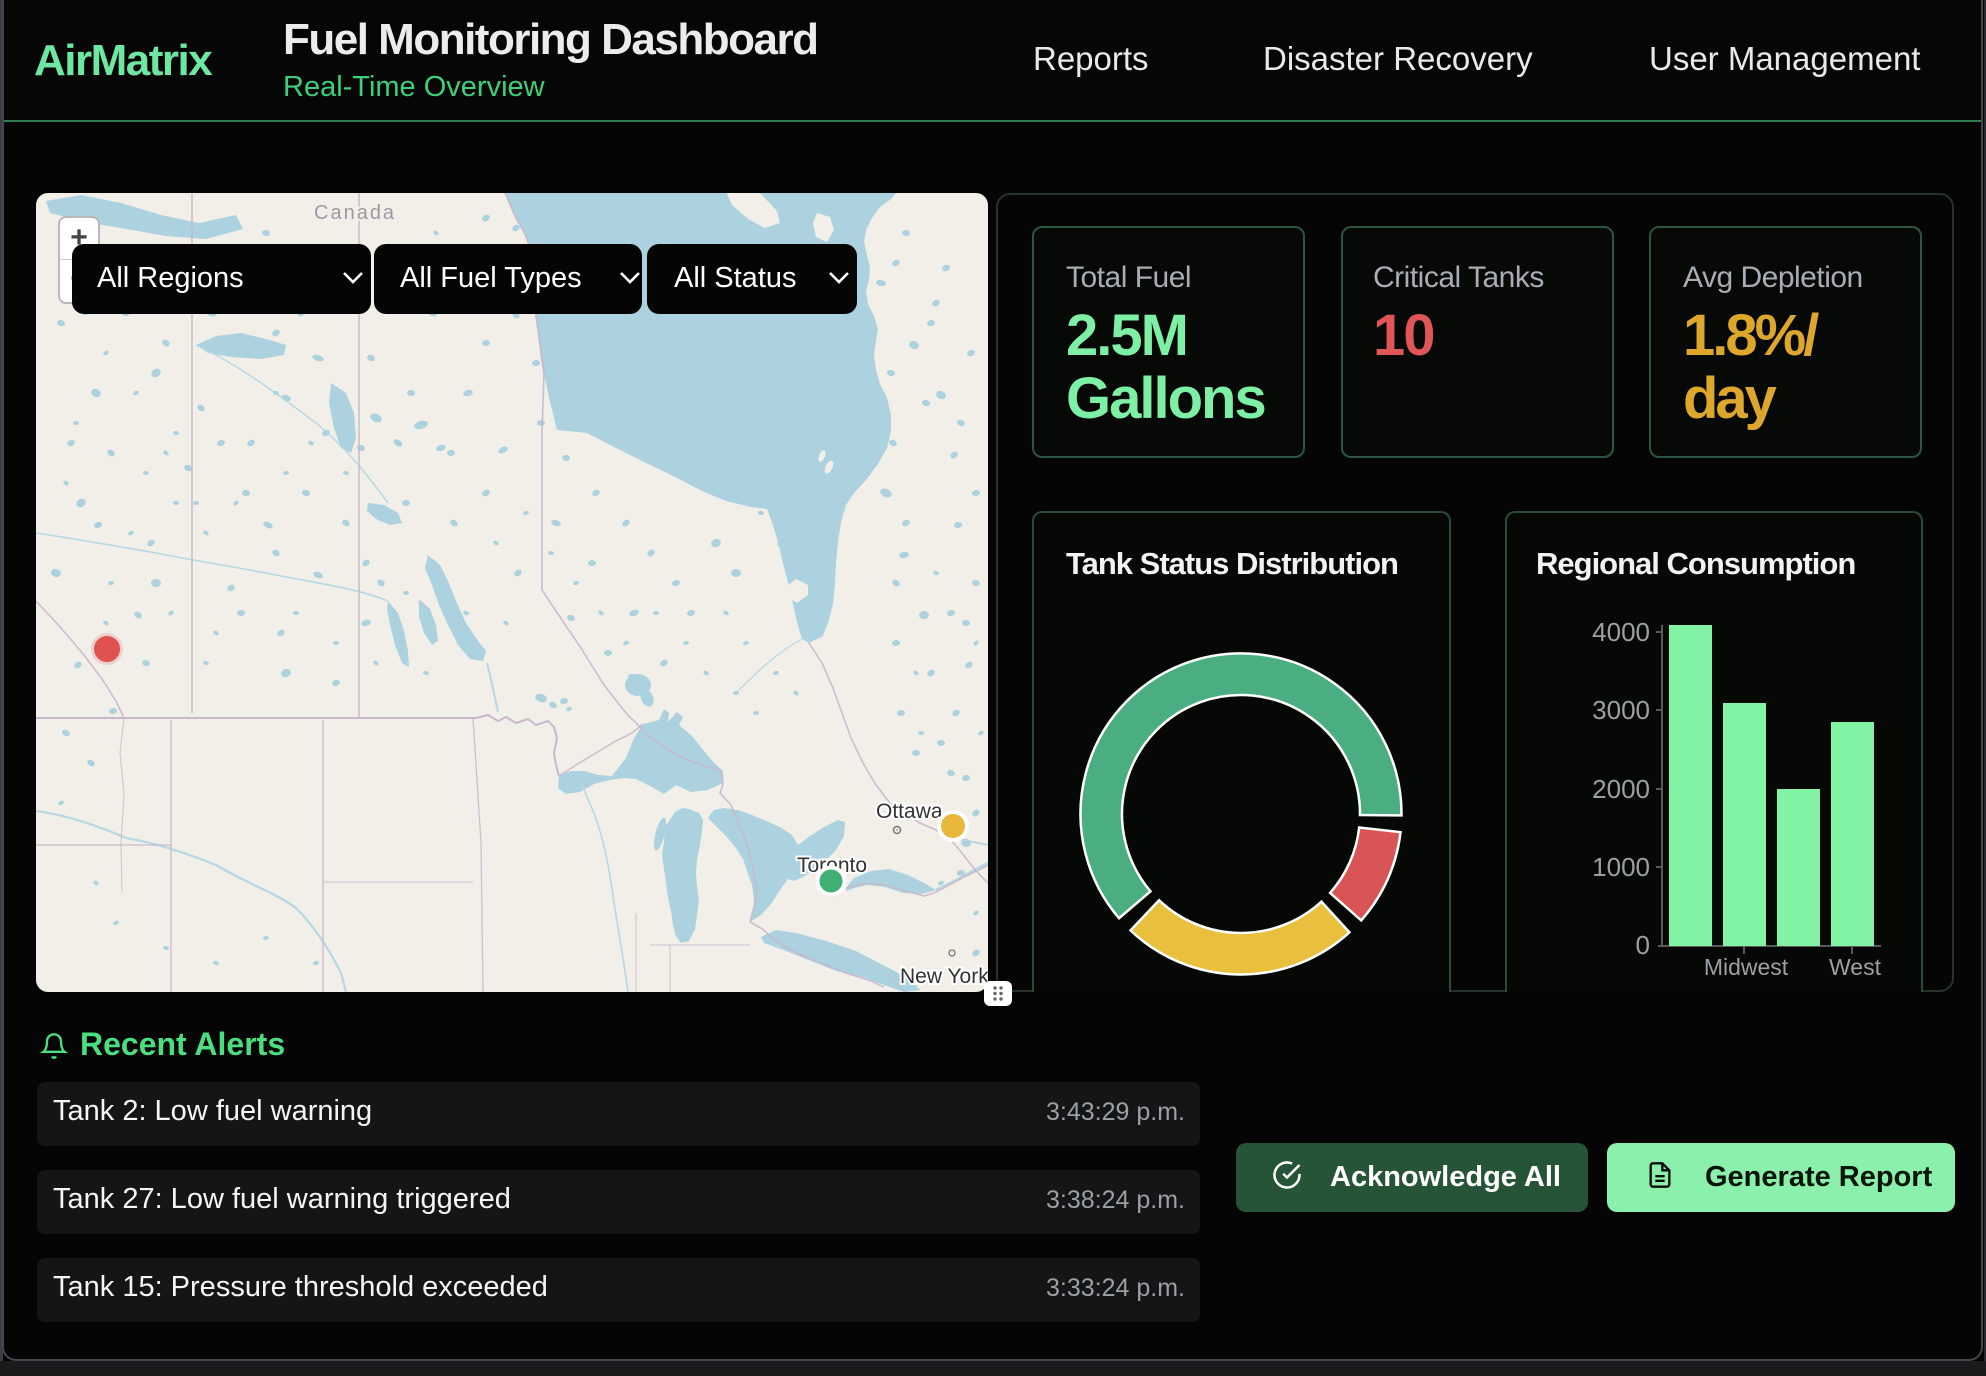 This screenshot has width=1986, height=1376. I want to click on svg-text: 3000, so click(1621, 710).